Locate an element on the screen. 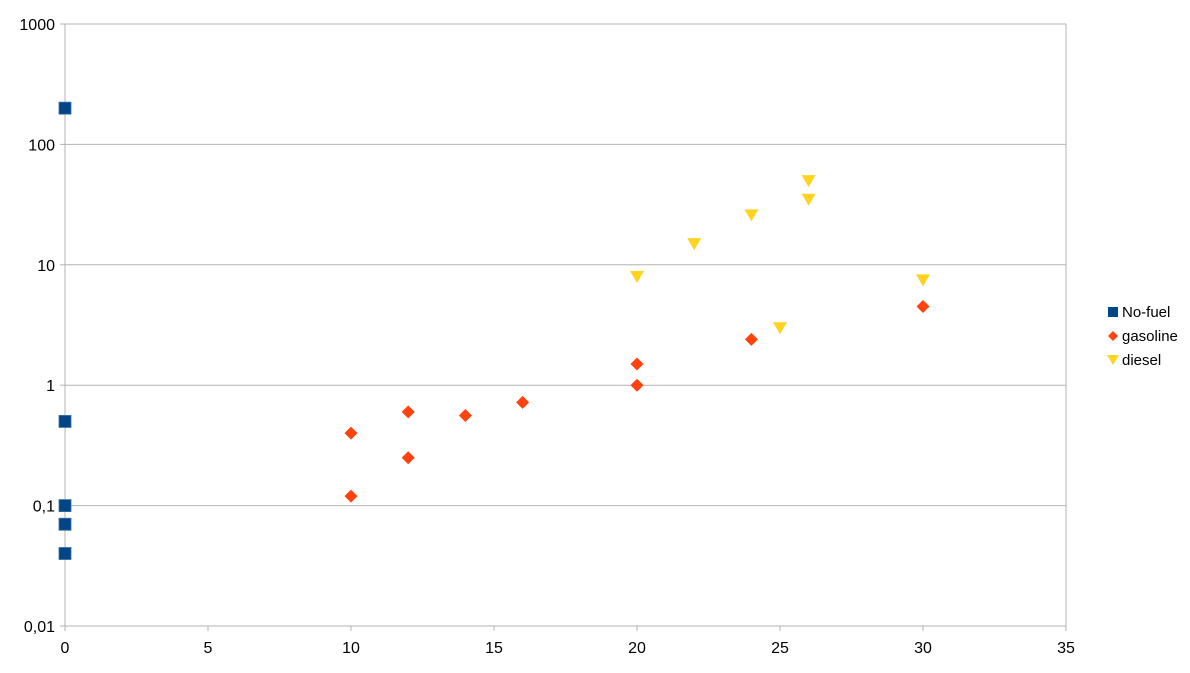 This screenshot has height=673, width=1190. legend-marker-no-fuel is located at coordinates (1113, 312).